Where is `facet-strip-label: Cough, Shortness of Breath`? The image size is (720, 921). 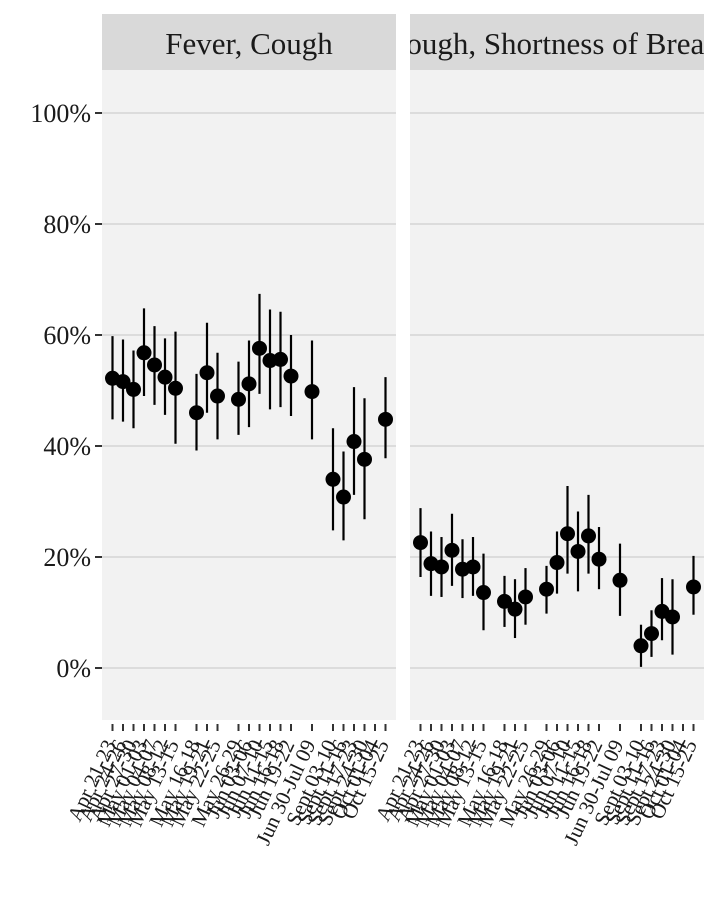 facet-strip-label: Cough, Shortness of Breath is located at coordinates (553, 43).